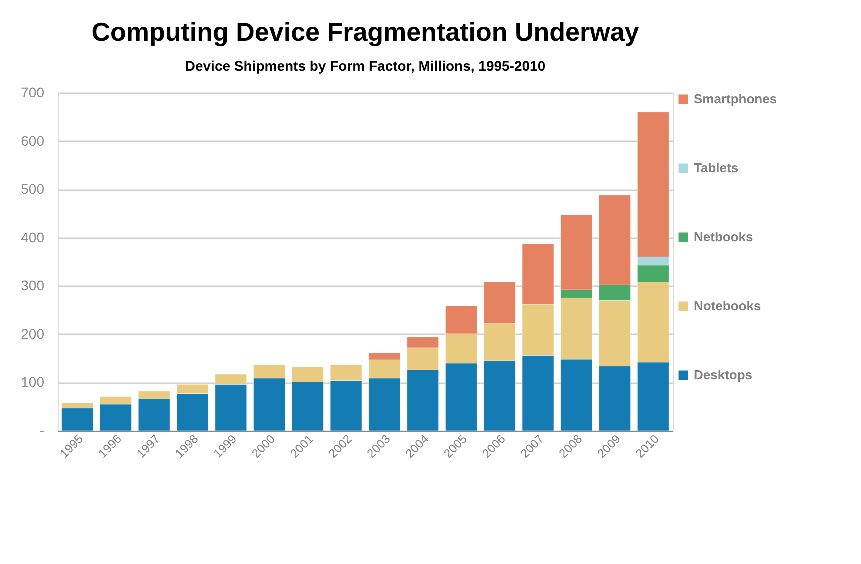  I want to click on y-tick-label: 100, so click(33, 382).